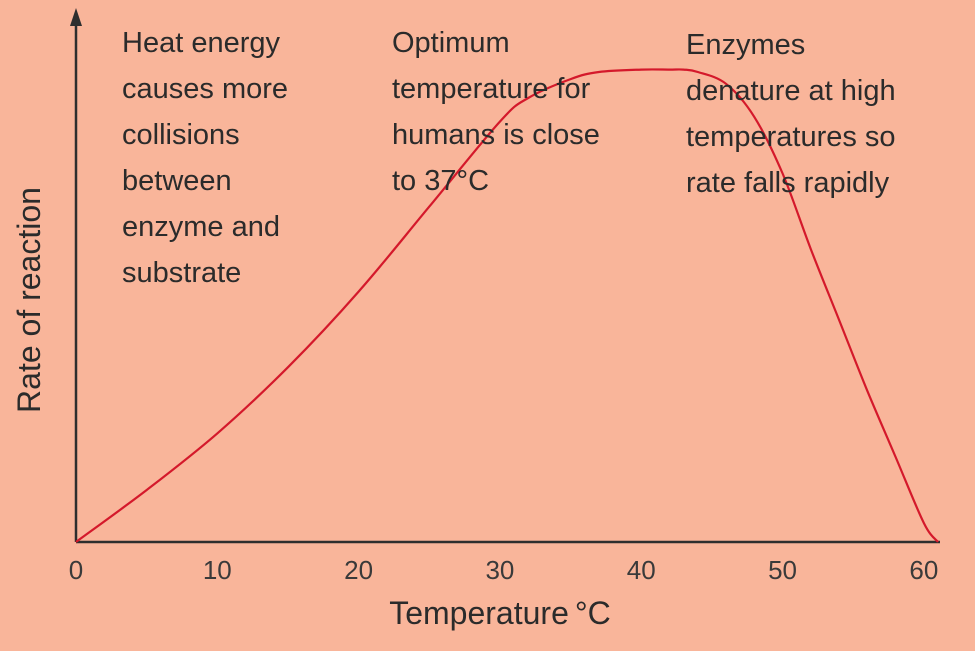 The height and width of the screenshot is (651, 975). Describe the element at coordinates (746, 45) in the screenshot. I see `annotation-line: Enzymes` at that location.